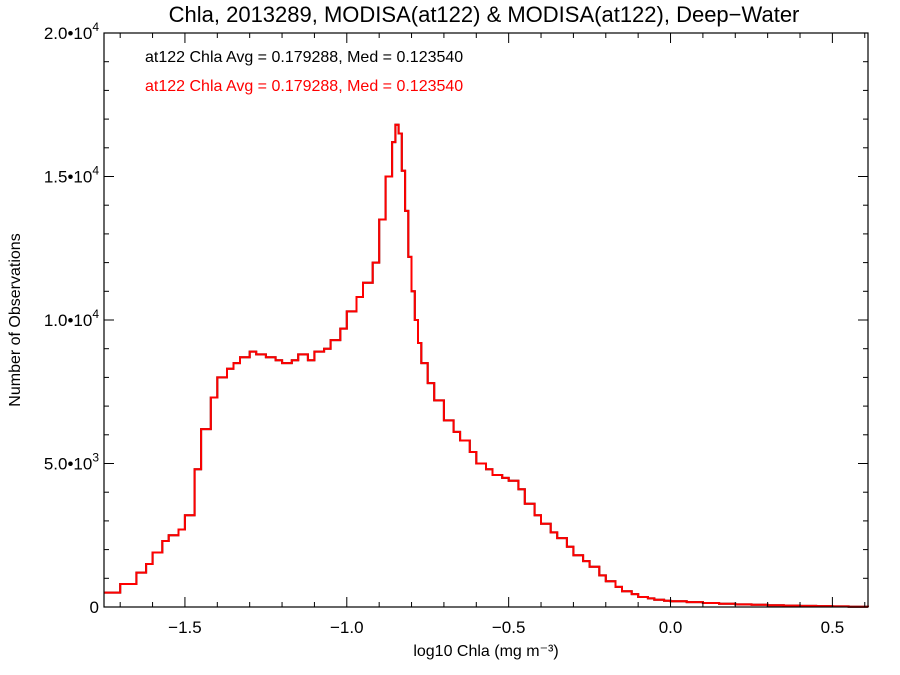 Image resolution: width=900 pixels, height=675 pixels. I want to click on y-tick-label: 1.0•104, so click(72, 318).